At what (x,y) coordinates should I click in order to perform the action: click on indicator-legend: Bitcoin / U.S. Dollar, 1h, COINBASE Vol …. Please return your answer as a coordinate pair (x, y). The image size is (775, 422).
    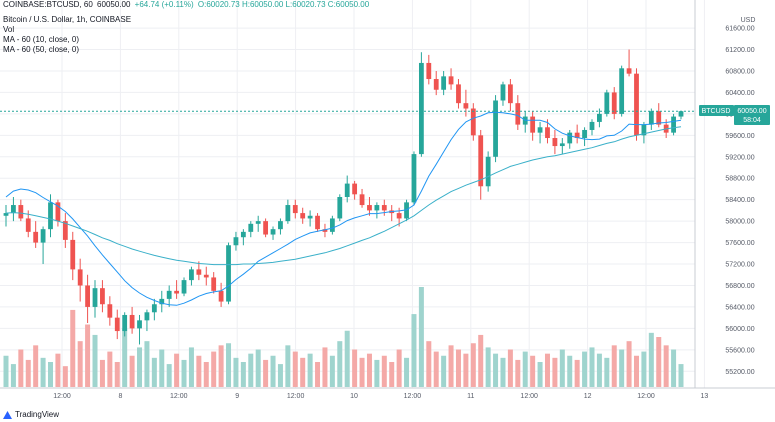
    Looking at the image, I should click on (67, 35).